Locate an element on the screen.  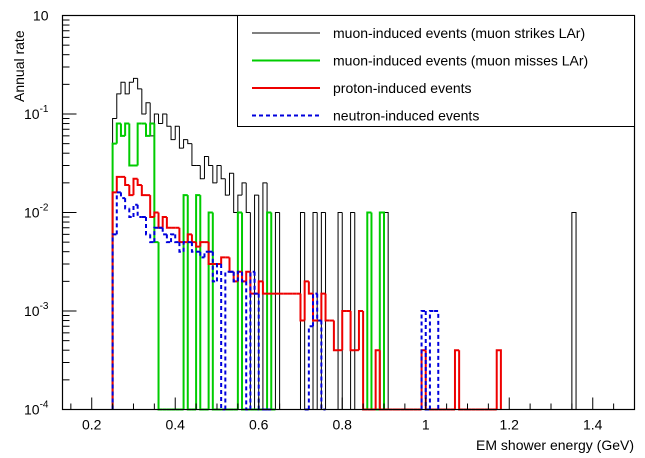
x-axis: 0.2 0.4 0.6 0.8 1 1.2 1.4 is located at coordinates (352, 415).